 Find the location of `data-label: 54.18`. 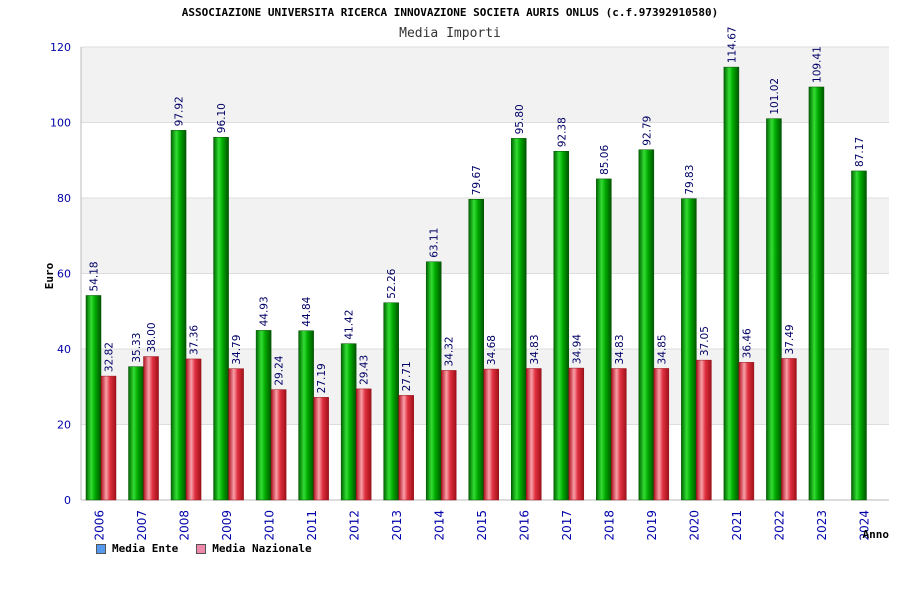

data-label: 54.18 is located at coordinates (95, 276).